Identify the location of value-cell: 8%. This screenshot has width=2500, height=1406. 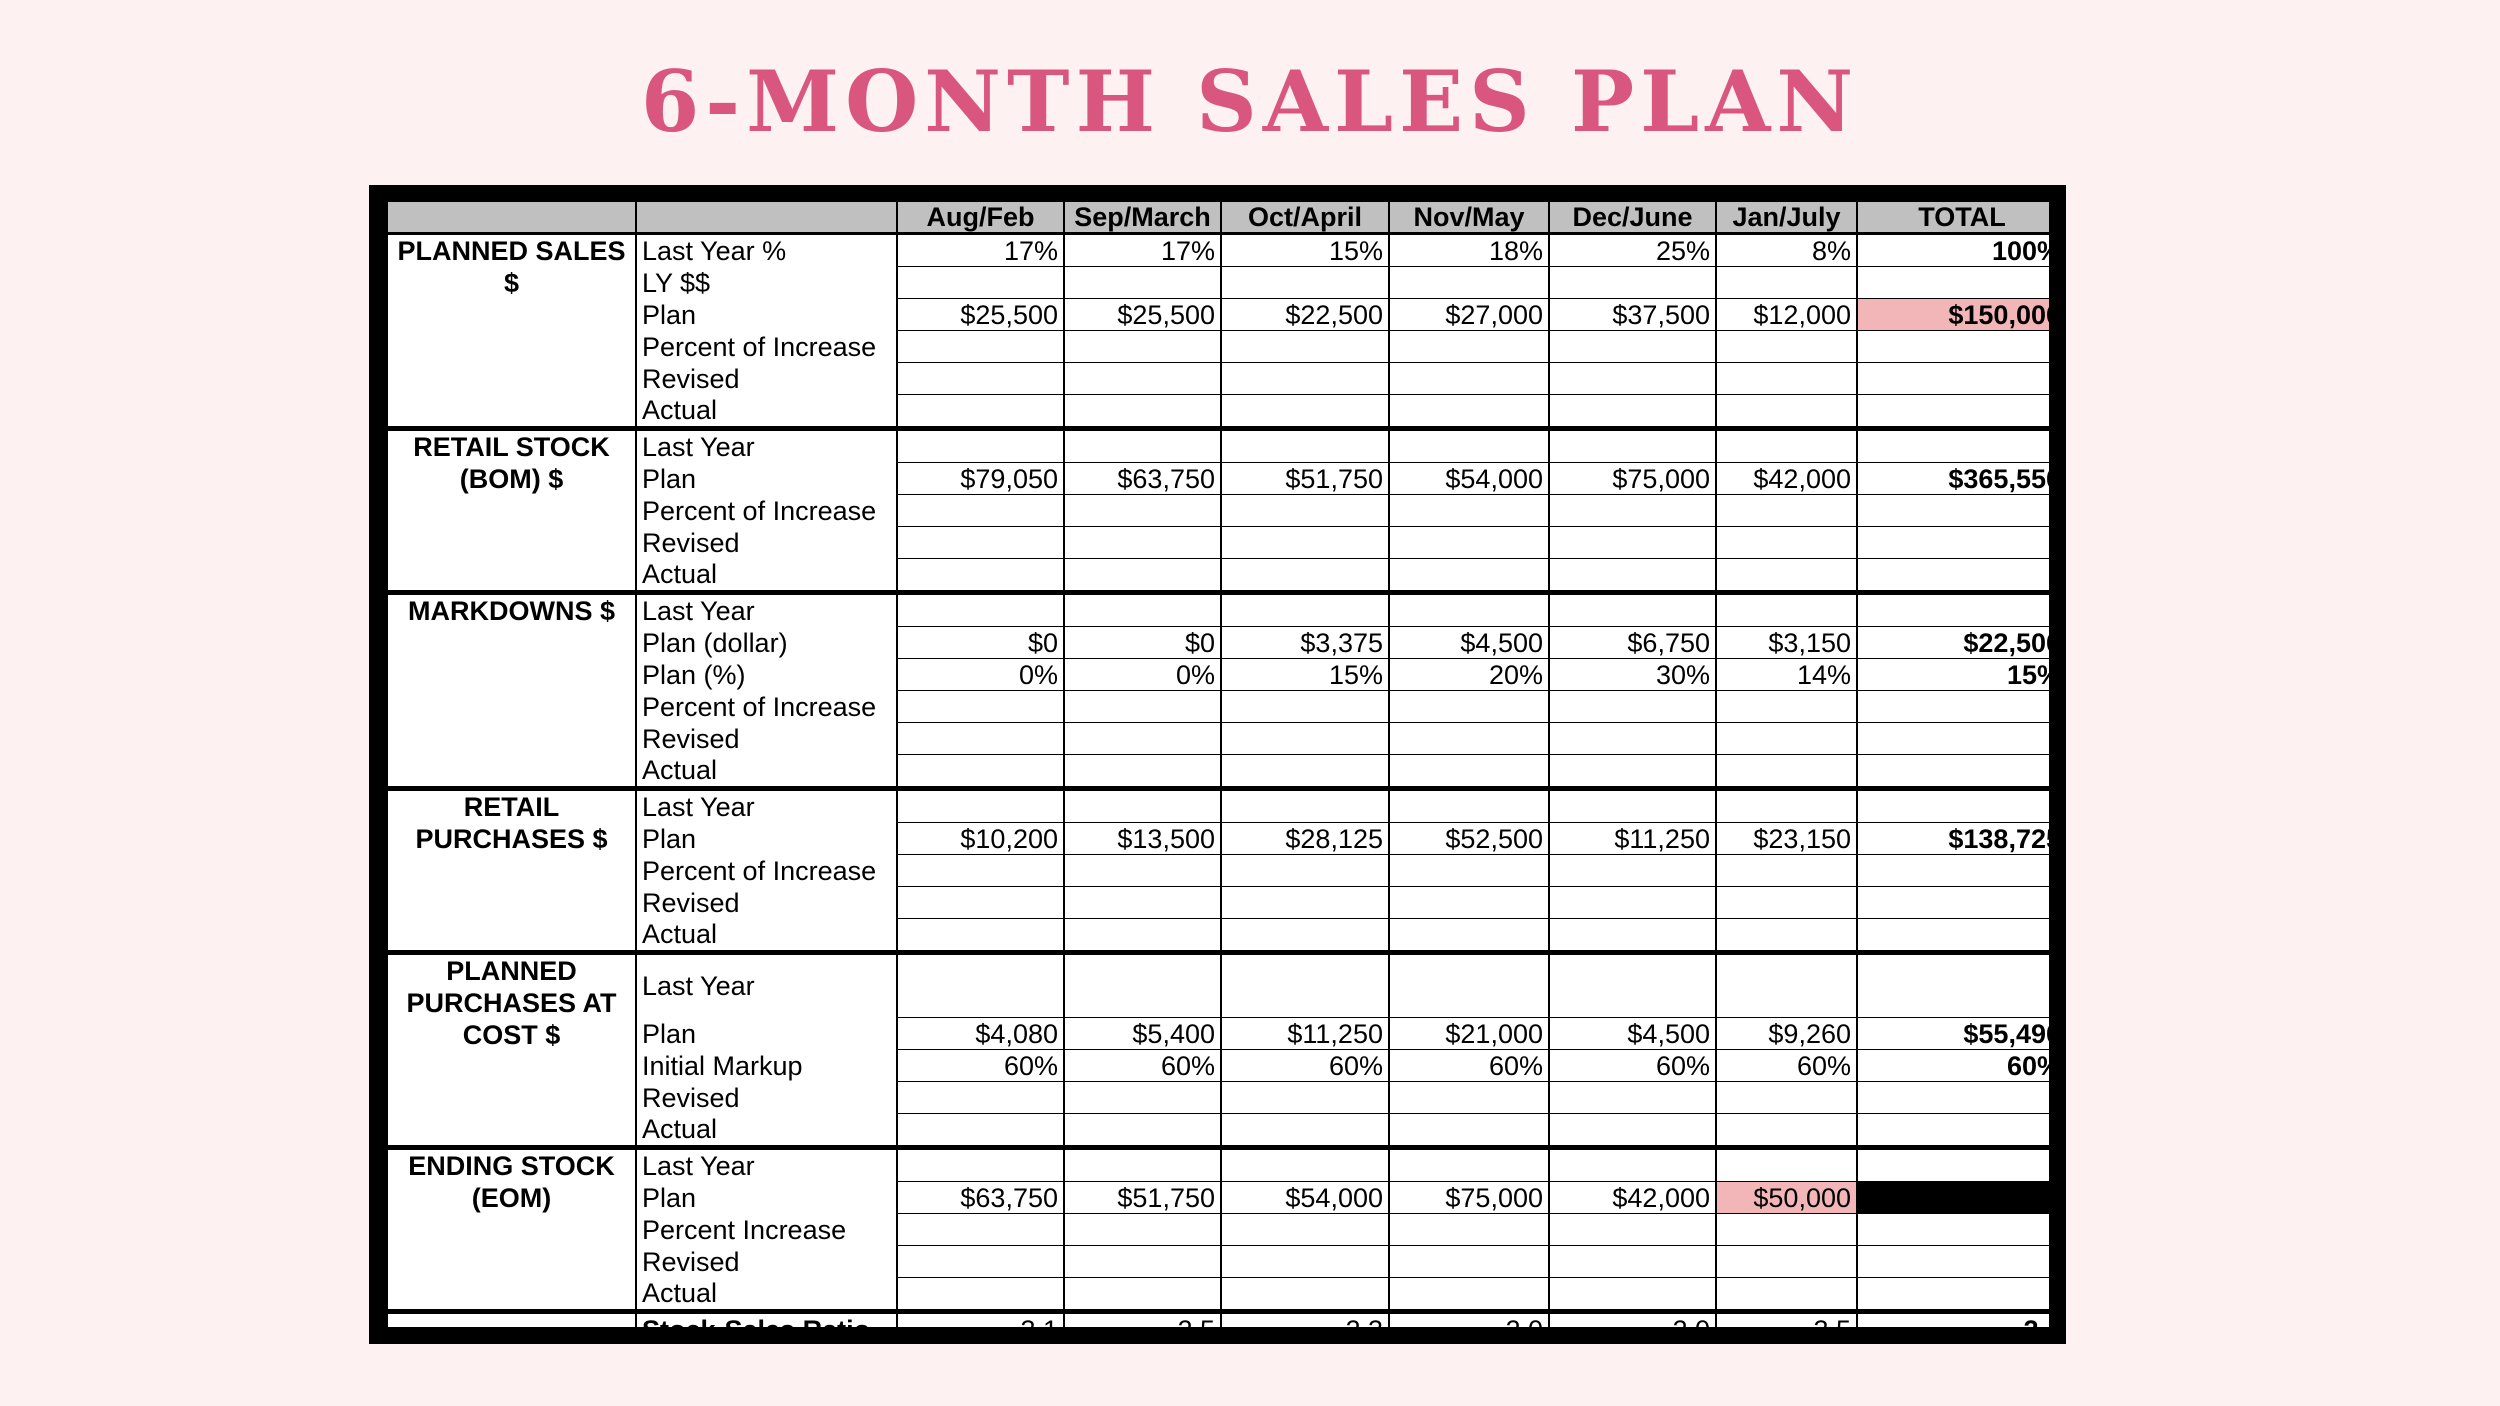
(1786, 250).